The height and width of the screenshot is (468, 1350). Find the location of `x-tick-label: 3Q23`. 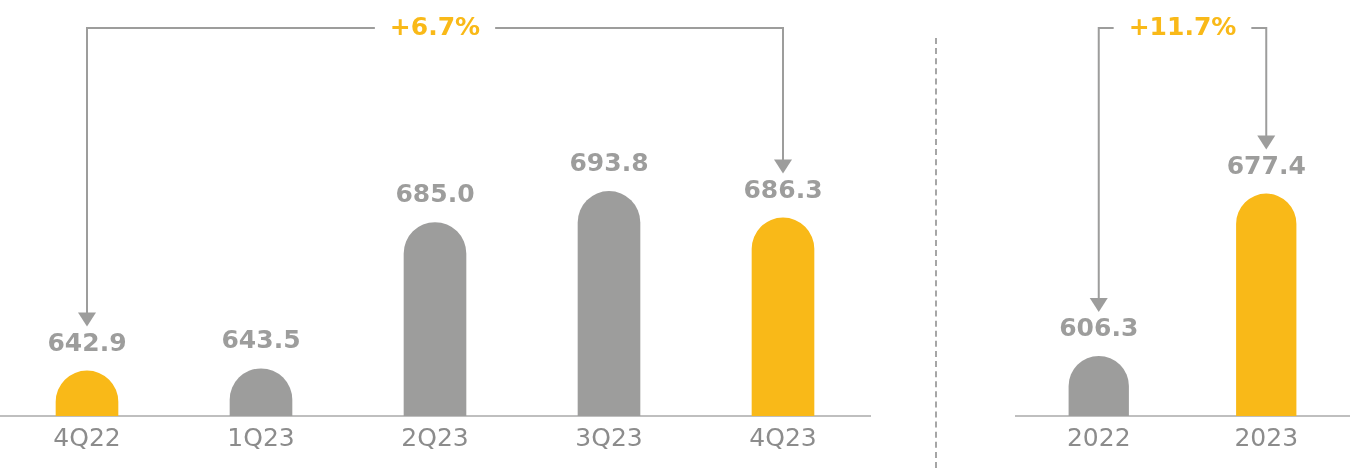

x-tick-label: 3Q23 is located at coordinates (609, 437).